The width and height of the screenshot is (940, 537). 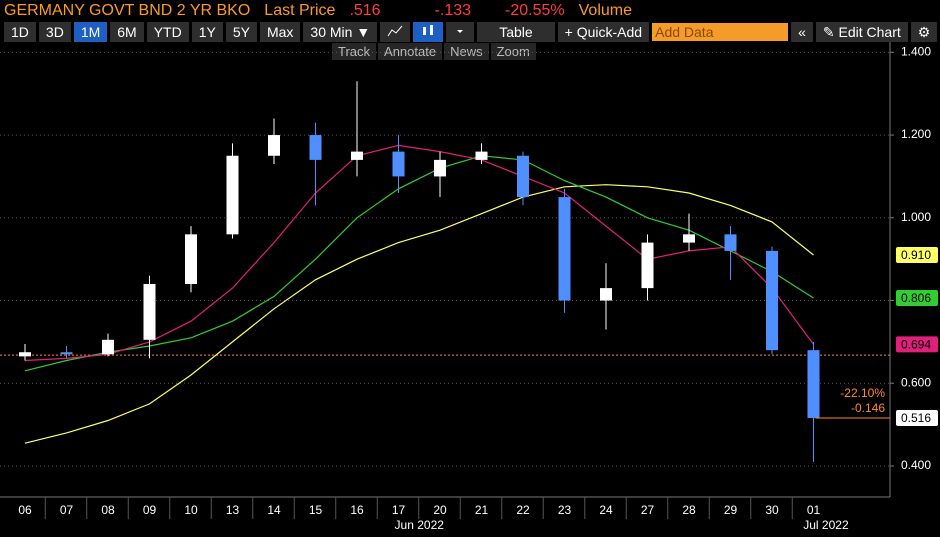 I want to click on x-tick-label: 20, so click(x=440, y=510).